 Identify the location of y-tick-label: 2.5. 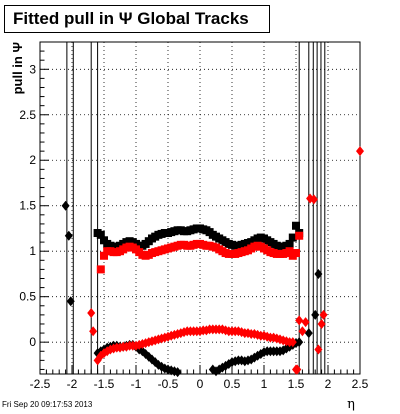
(27, 115).